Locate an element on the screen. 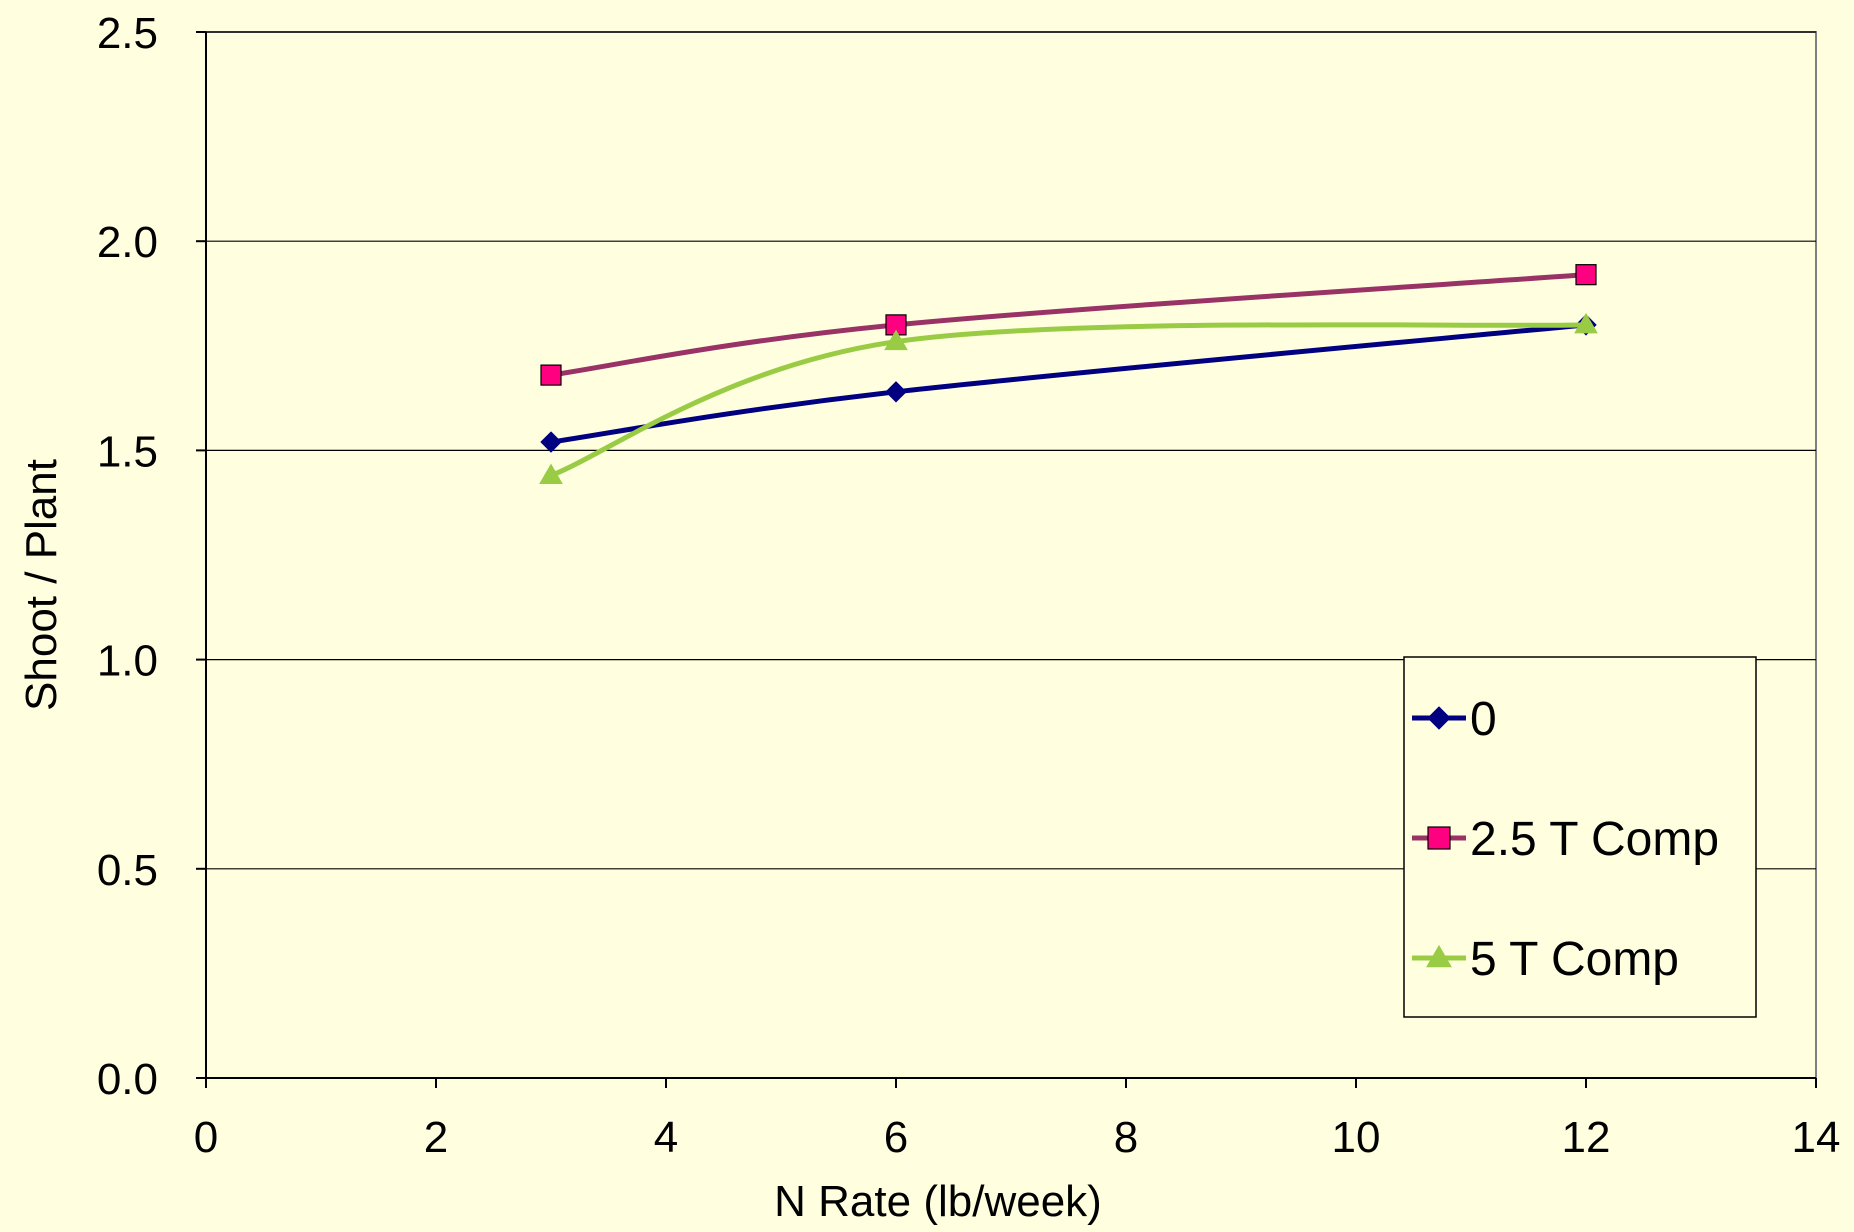 The width and height of the screenshot is (1854, 1232). y-axis-title: Shoot / Plant is located at coordinates (41, 585).